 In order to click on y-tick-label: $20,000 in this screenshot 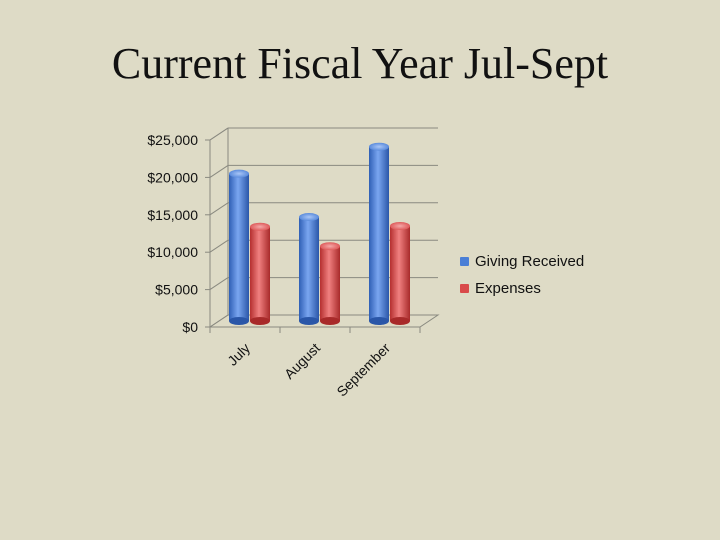, I will do `click(172, 177)`.